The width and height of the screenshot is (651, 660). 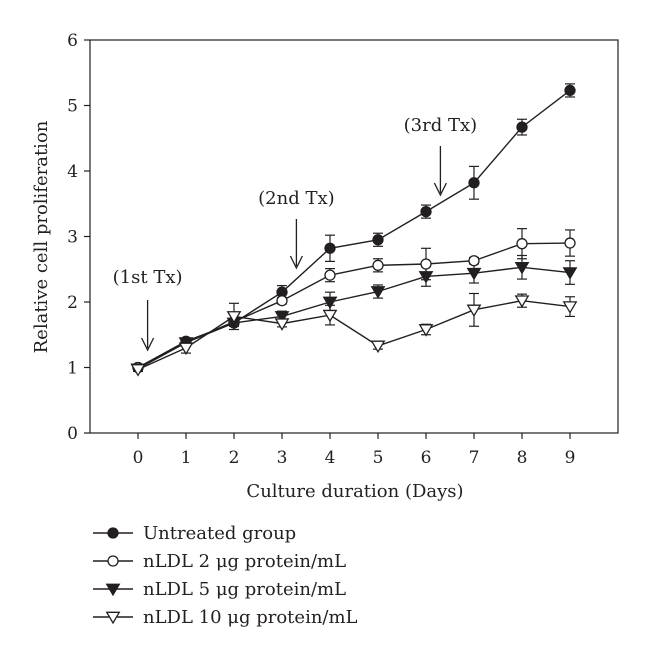 What do you see at coordinates (244, 561) in the screenshot?
I see `legend-label: nLDL 2 μg protein/mL` at bounding box center [244, 561].